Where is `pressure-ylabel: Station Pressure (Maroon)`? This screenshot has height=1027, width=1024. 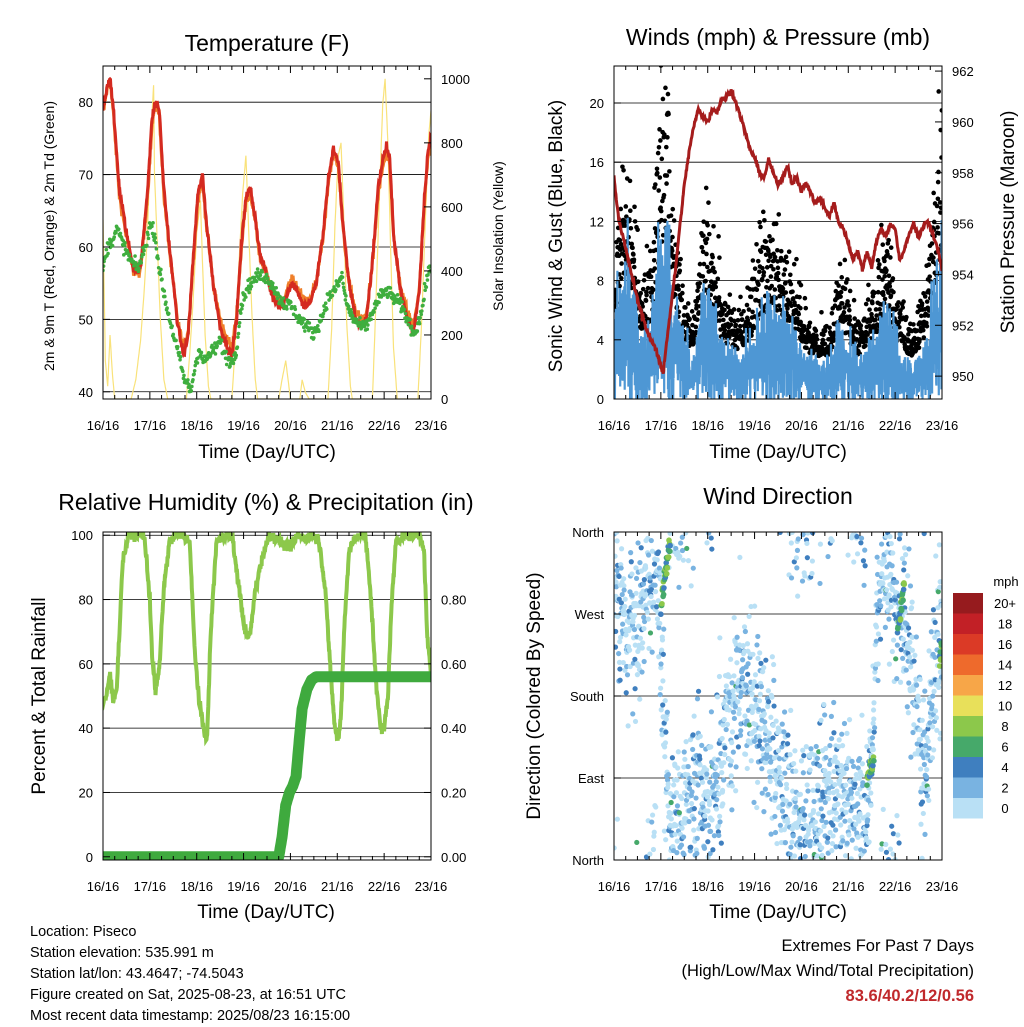 pressure-ylabel: Station Pressure (Maroon) is located at coordinates (1008, 222).